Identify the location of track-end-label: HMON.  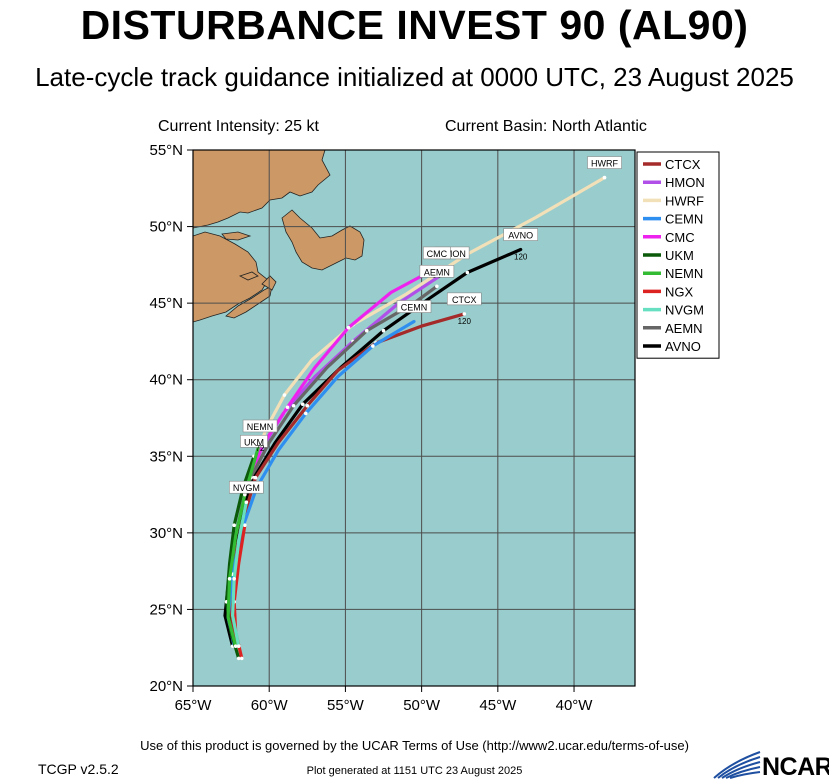
(452, 254).